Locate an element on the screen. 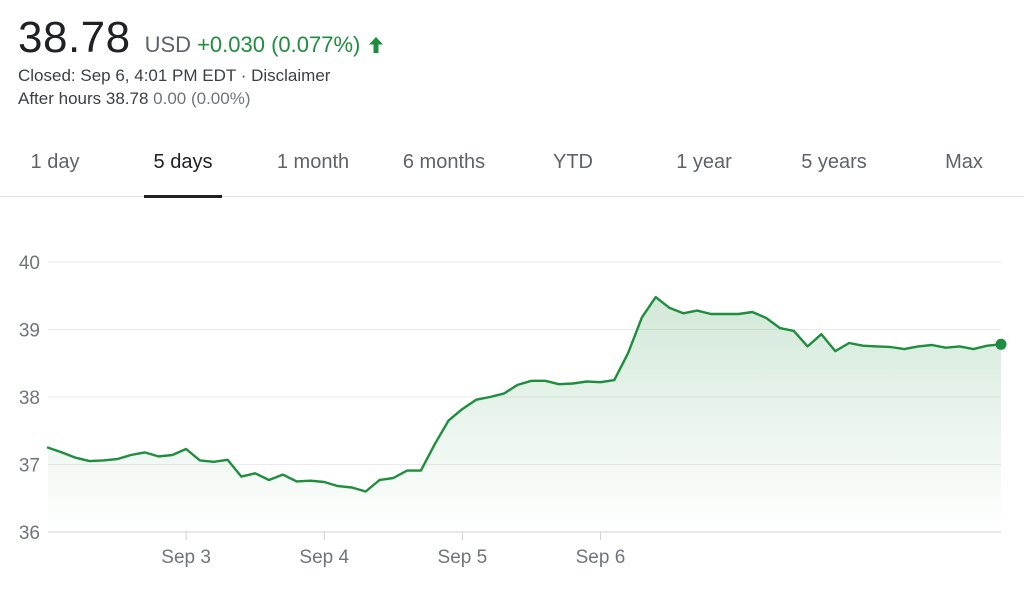 This screenshot has width=1024, height=589. currency-code: USD is located at coordinates (168, 44).